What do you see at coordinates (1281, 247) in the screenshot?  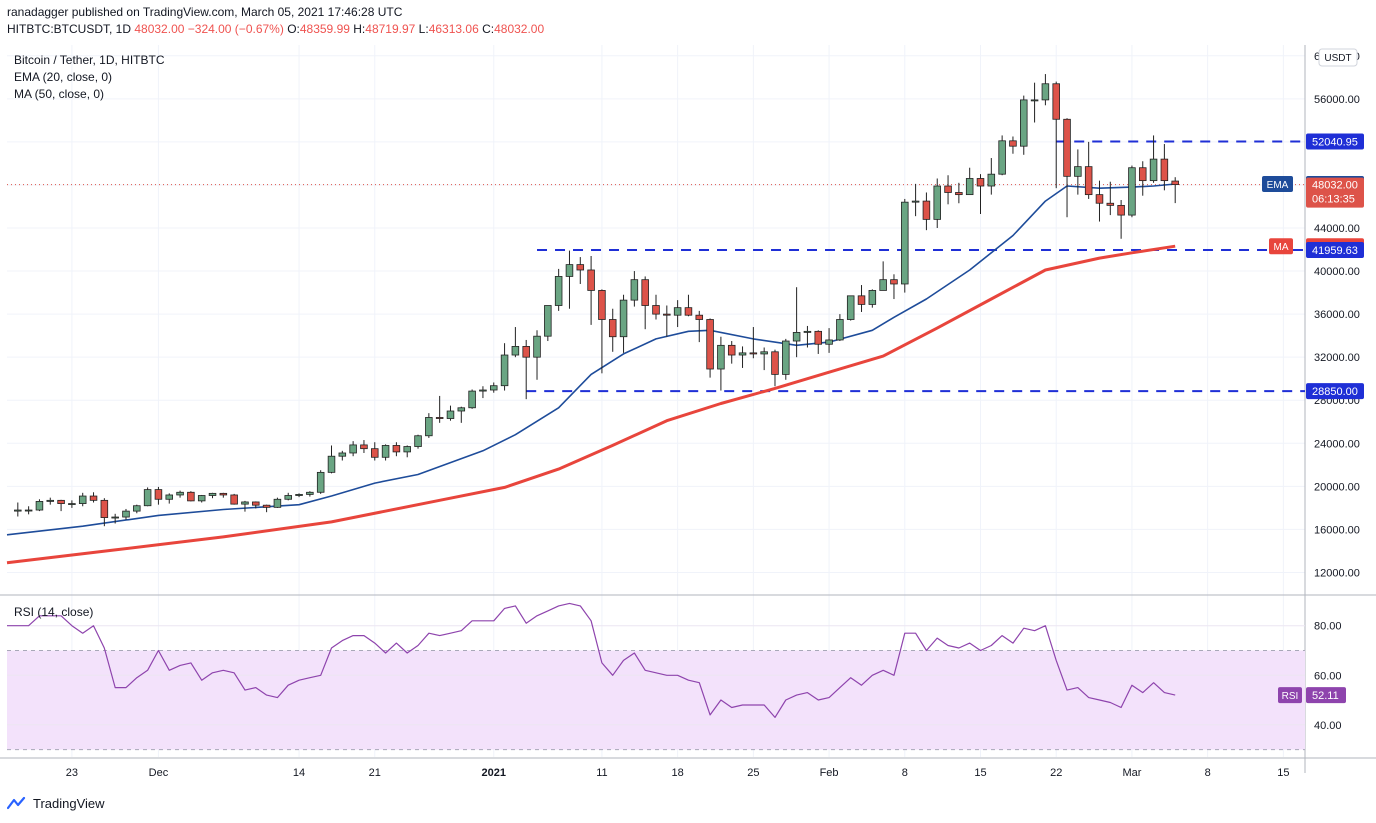 I see `ma-label-text: MA` at bounding box center [1281, 247].